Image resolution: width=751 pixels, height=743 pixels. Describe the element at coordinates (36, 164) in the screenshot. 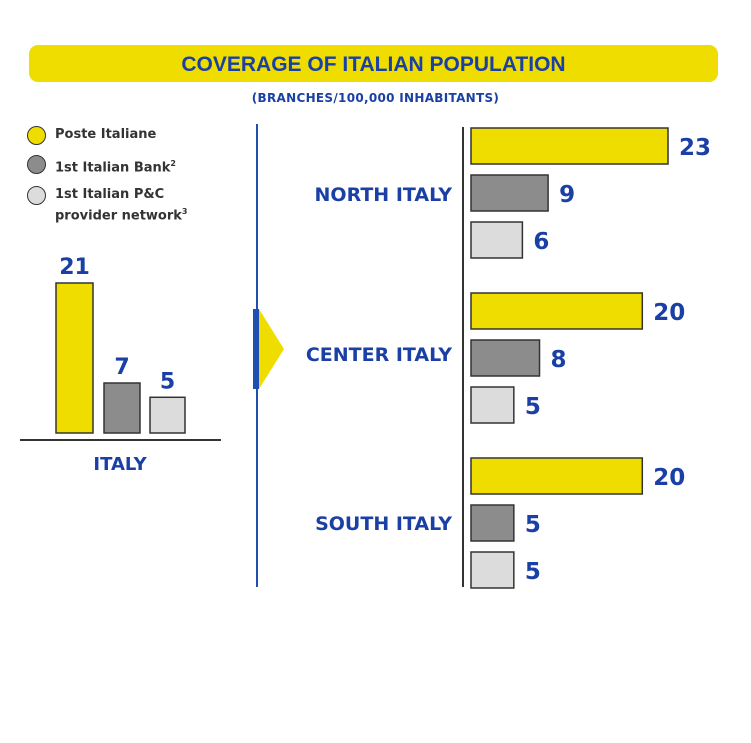

I see `legend-swatch-bank` at that location.